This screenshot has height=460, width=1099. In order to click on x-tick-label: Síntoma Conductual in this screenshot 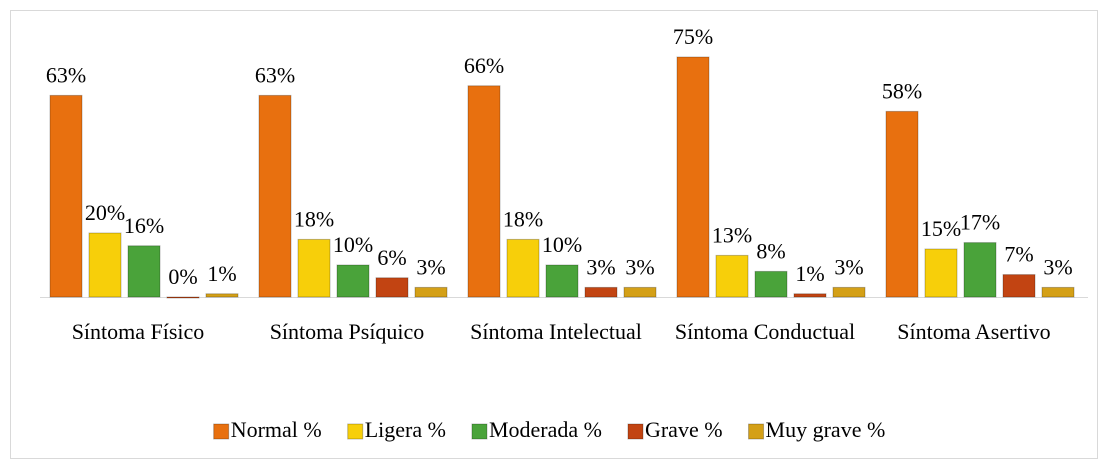, I will do `click(765, 331)`.